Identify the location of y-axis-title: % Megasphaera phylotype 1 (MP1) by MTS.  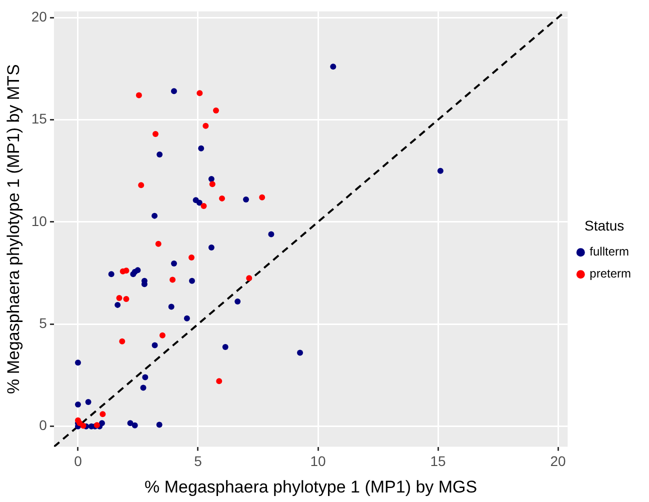
(13, 229).